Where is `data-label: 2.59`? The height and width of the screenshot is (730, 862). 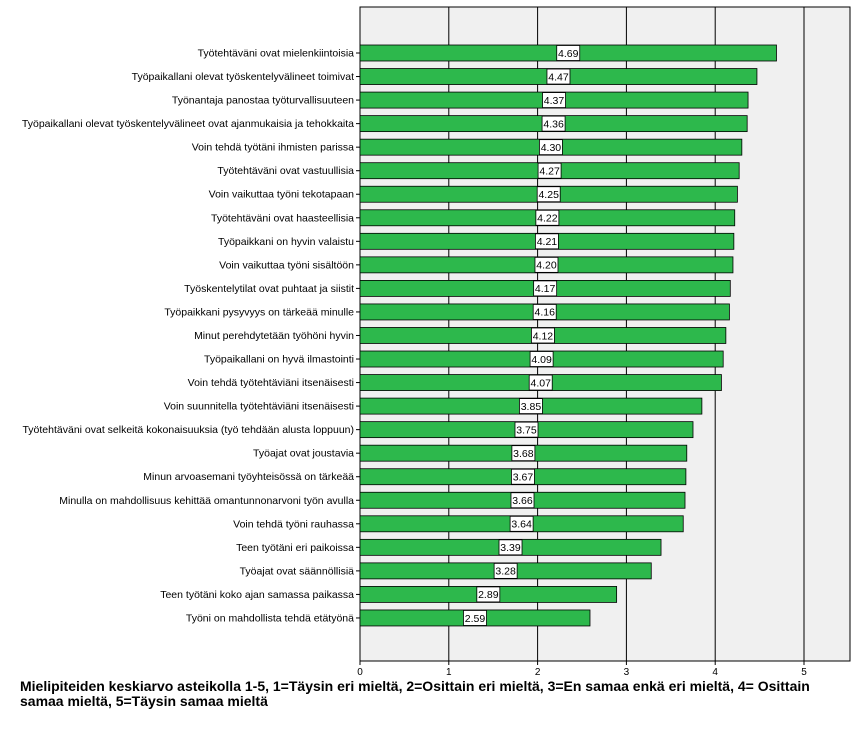 data-label: 2.59 is located at coordinates (475, 619).